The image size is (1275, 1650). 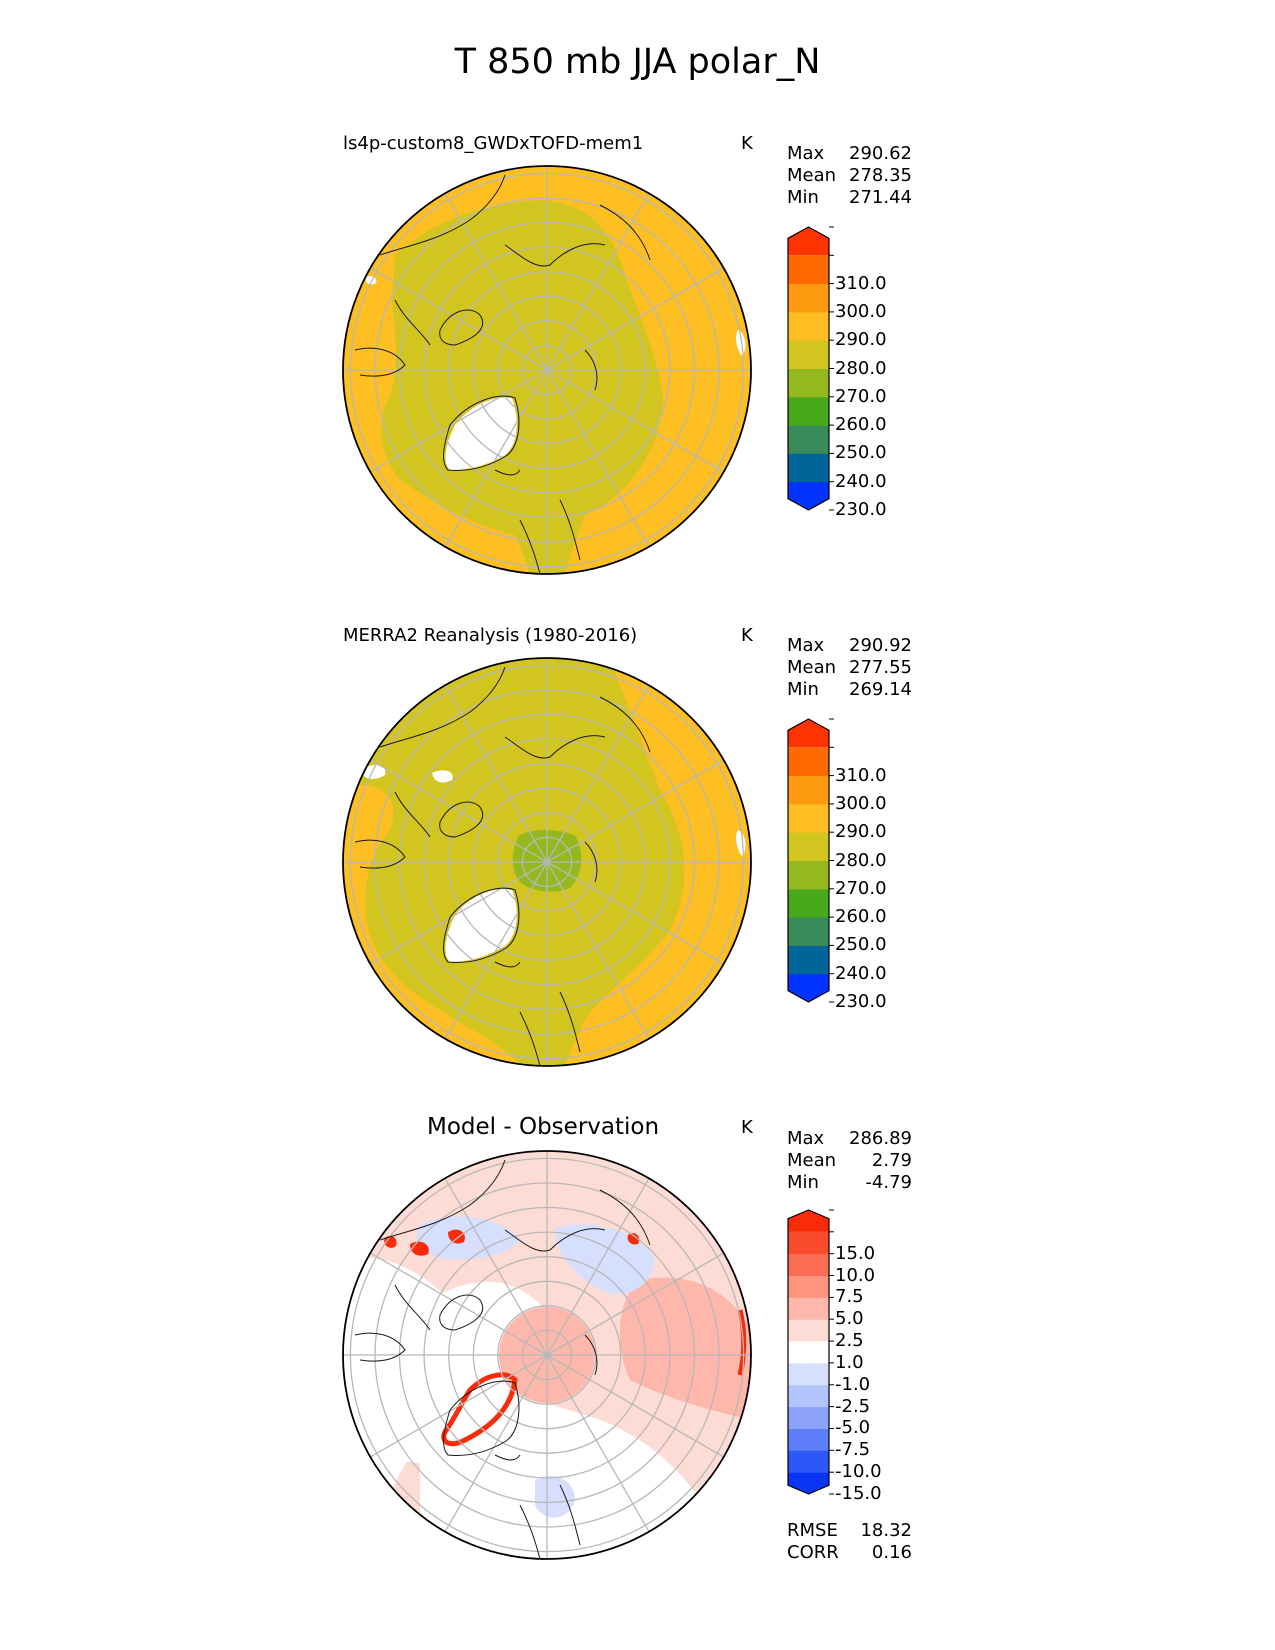 I want to click on colorbar-extend-min, so click(x=808, y=1483).